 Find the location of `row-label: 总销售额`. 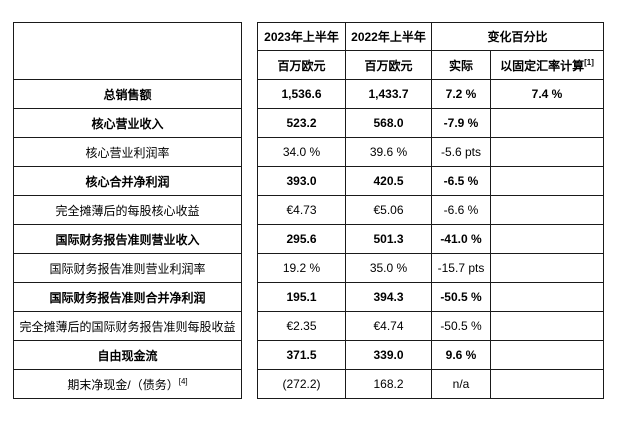

row-label: 总销售额 is located at coordinates (127, 94).